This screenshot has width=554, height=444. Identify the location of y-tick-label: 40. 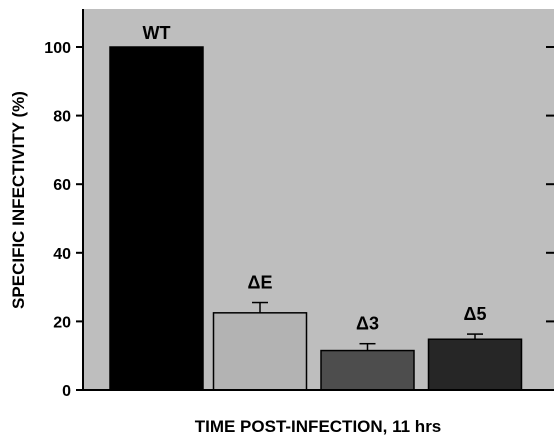
(62, 254).